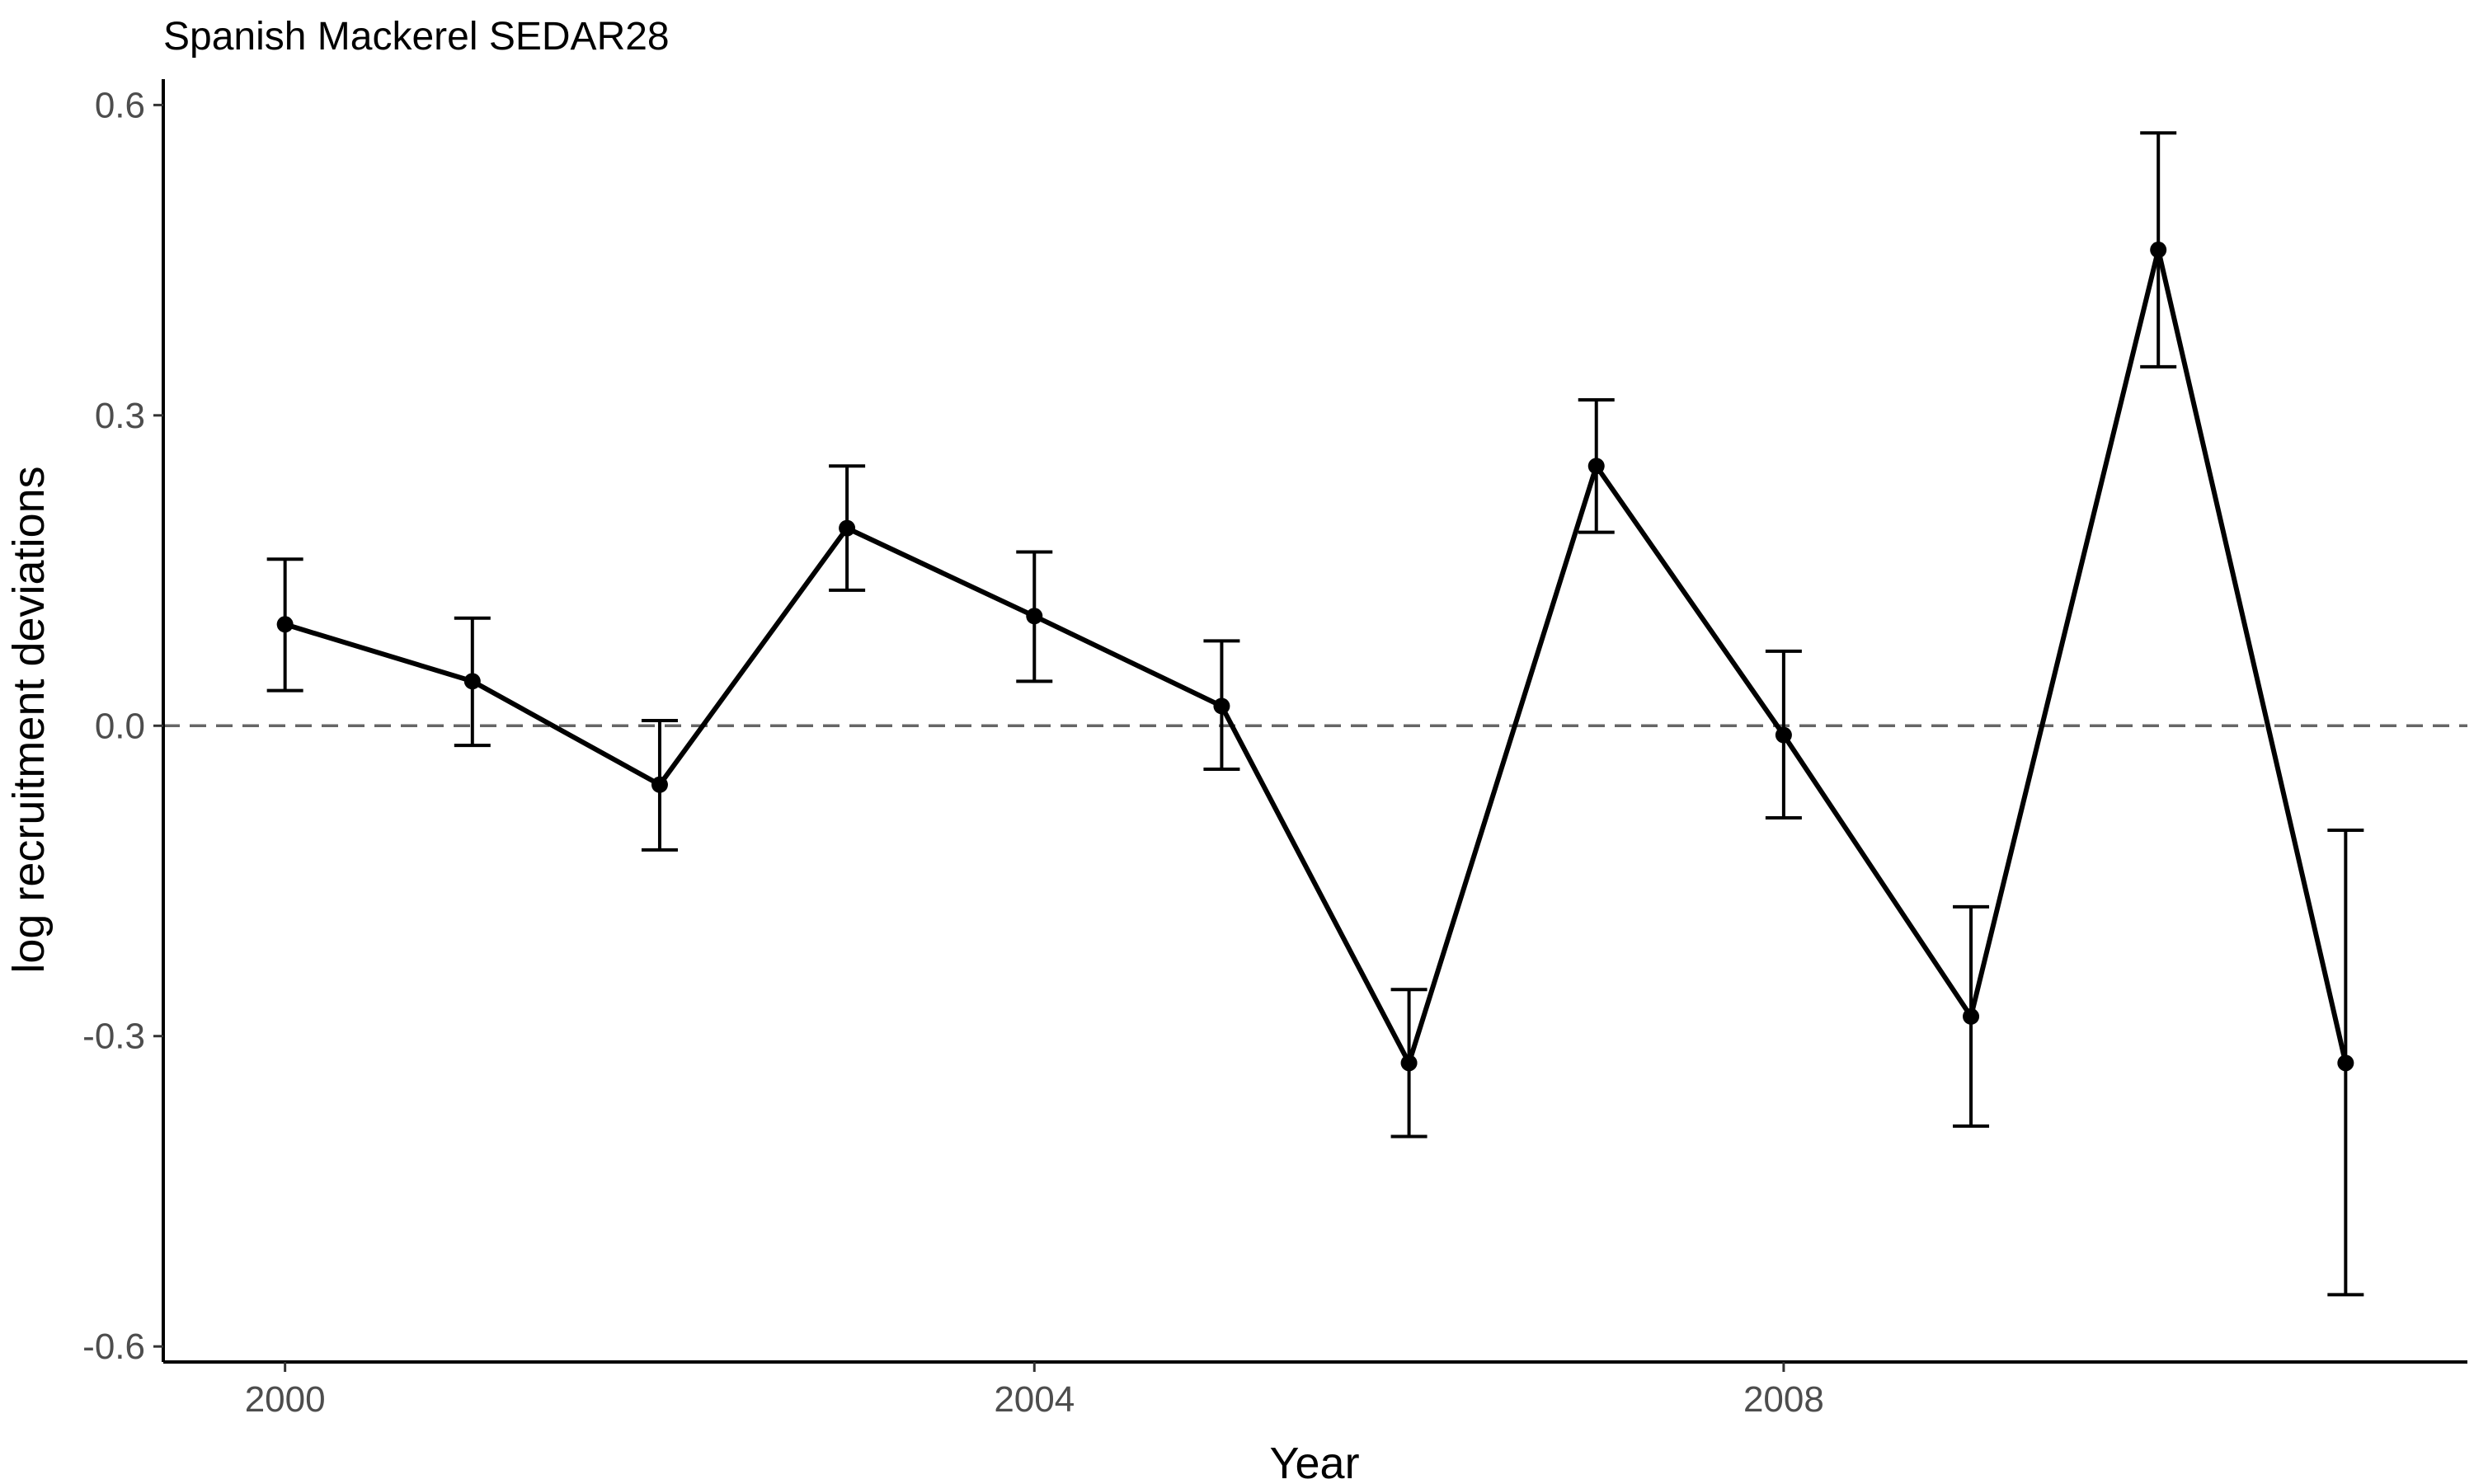 This screenshot has height=1484, width=2474. What do you see at coordinates (1783, 1399) in the screenshot?
I see `x-tick-label: 2008` at bounding box center [1783, 1399].